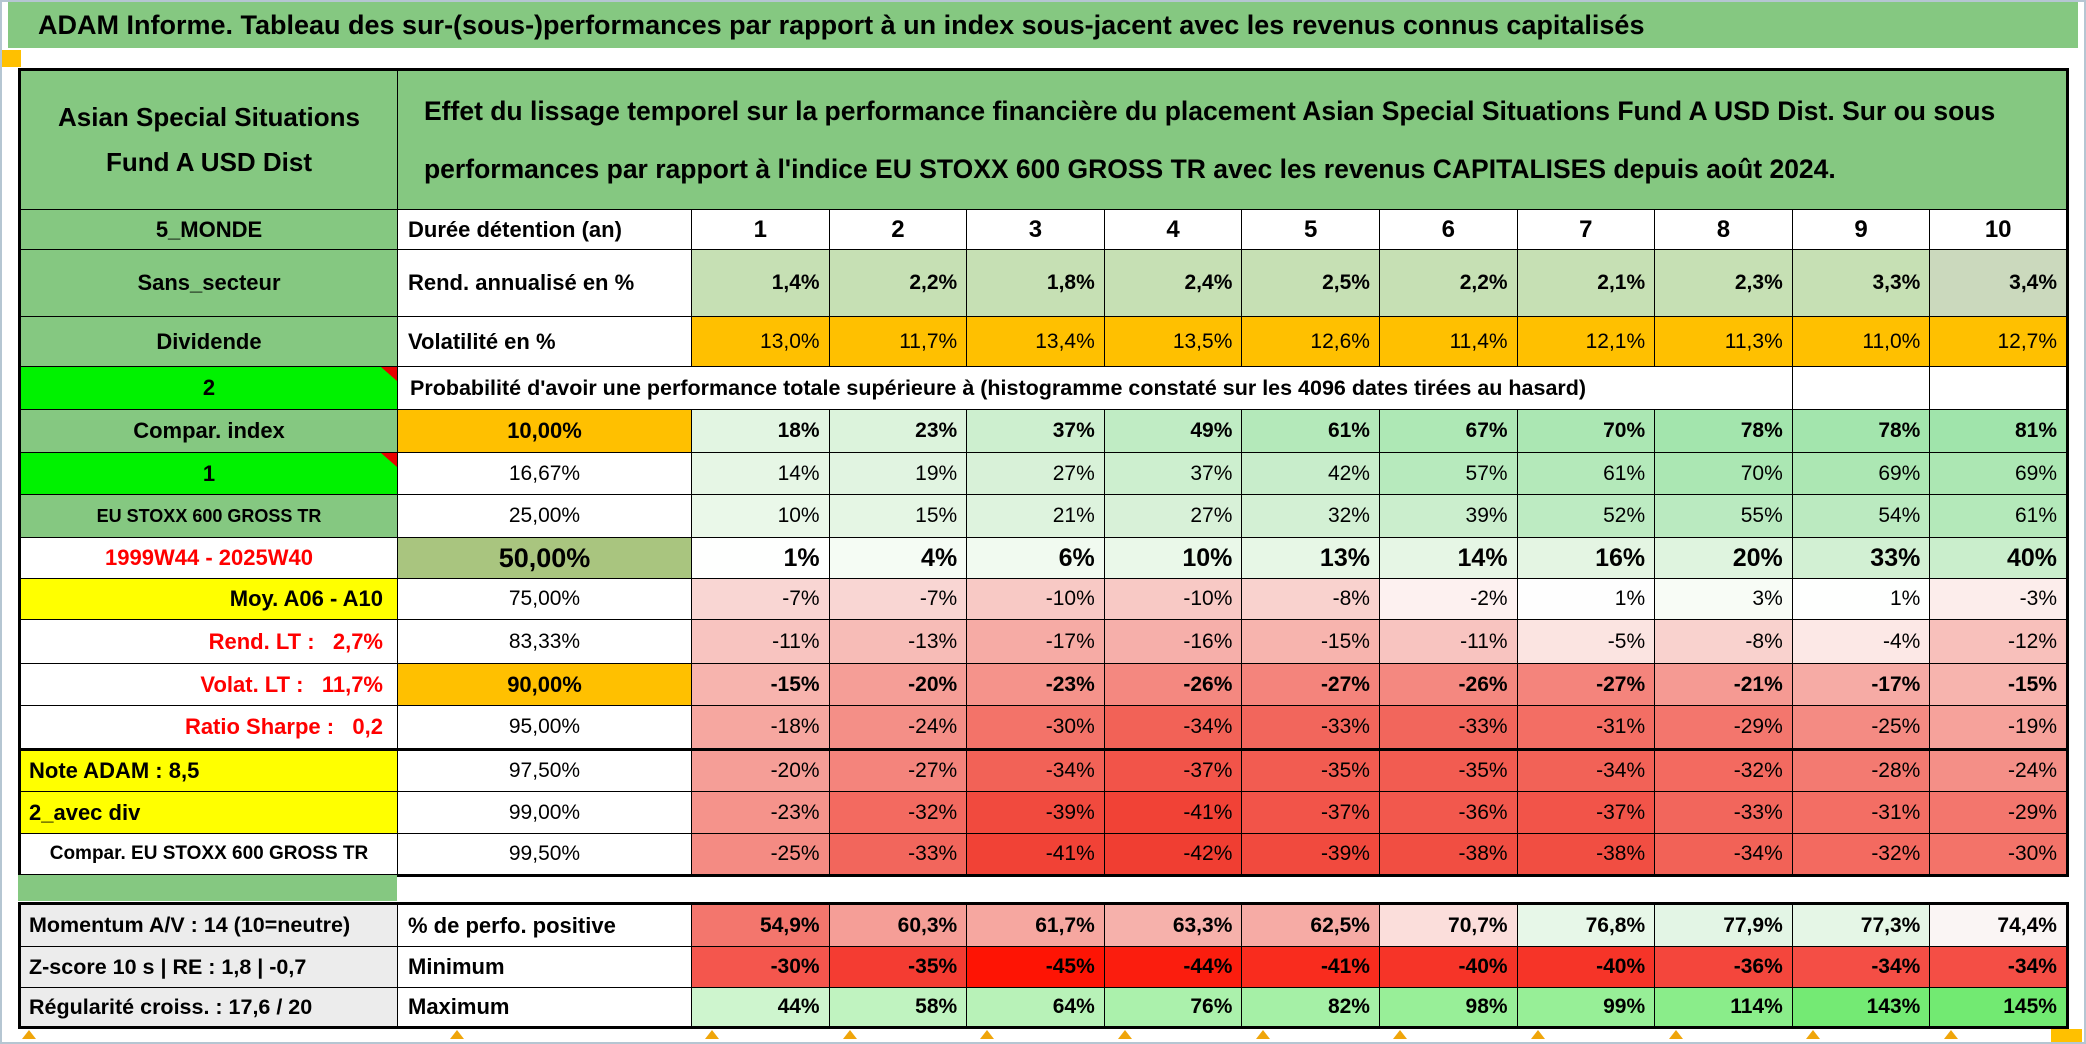 Image resolution: width=2086 pixels, height=1044 pixels. Describe the element at coordinates (760, 855) in the screenshot. I see `data-cell: -25%` at that location.